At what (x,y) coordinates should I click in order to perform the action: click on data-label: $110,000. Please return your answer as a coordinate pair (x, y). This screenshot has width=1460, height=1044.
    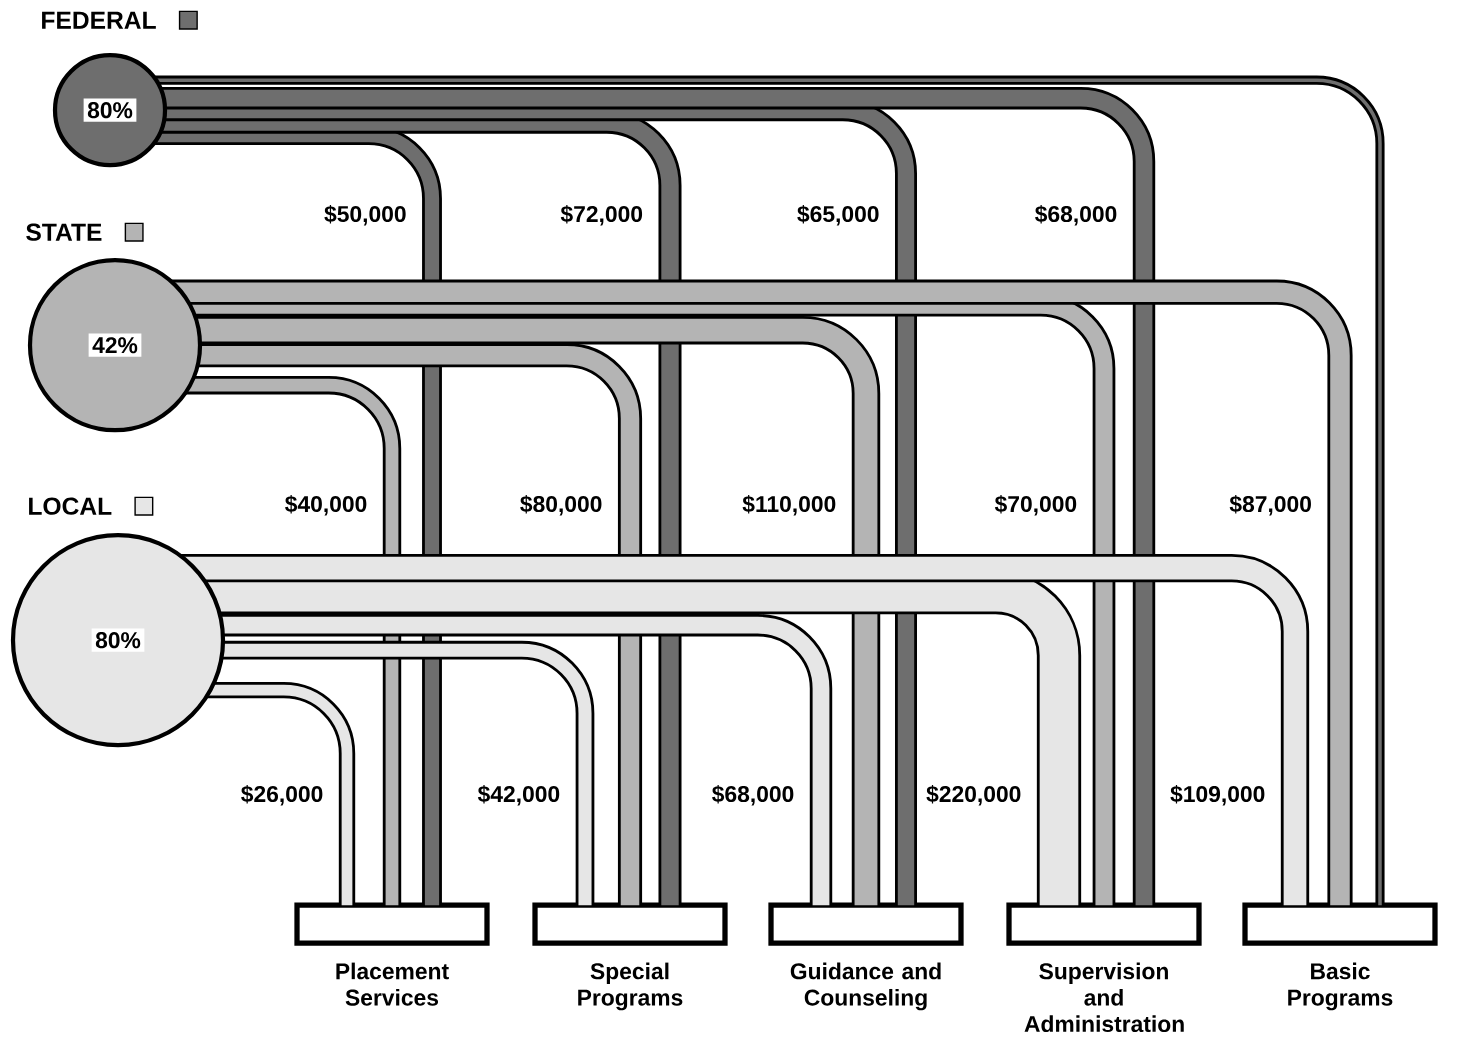
    Looking at the image, I should click on (789, 505).